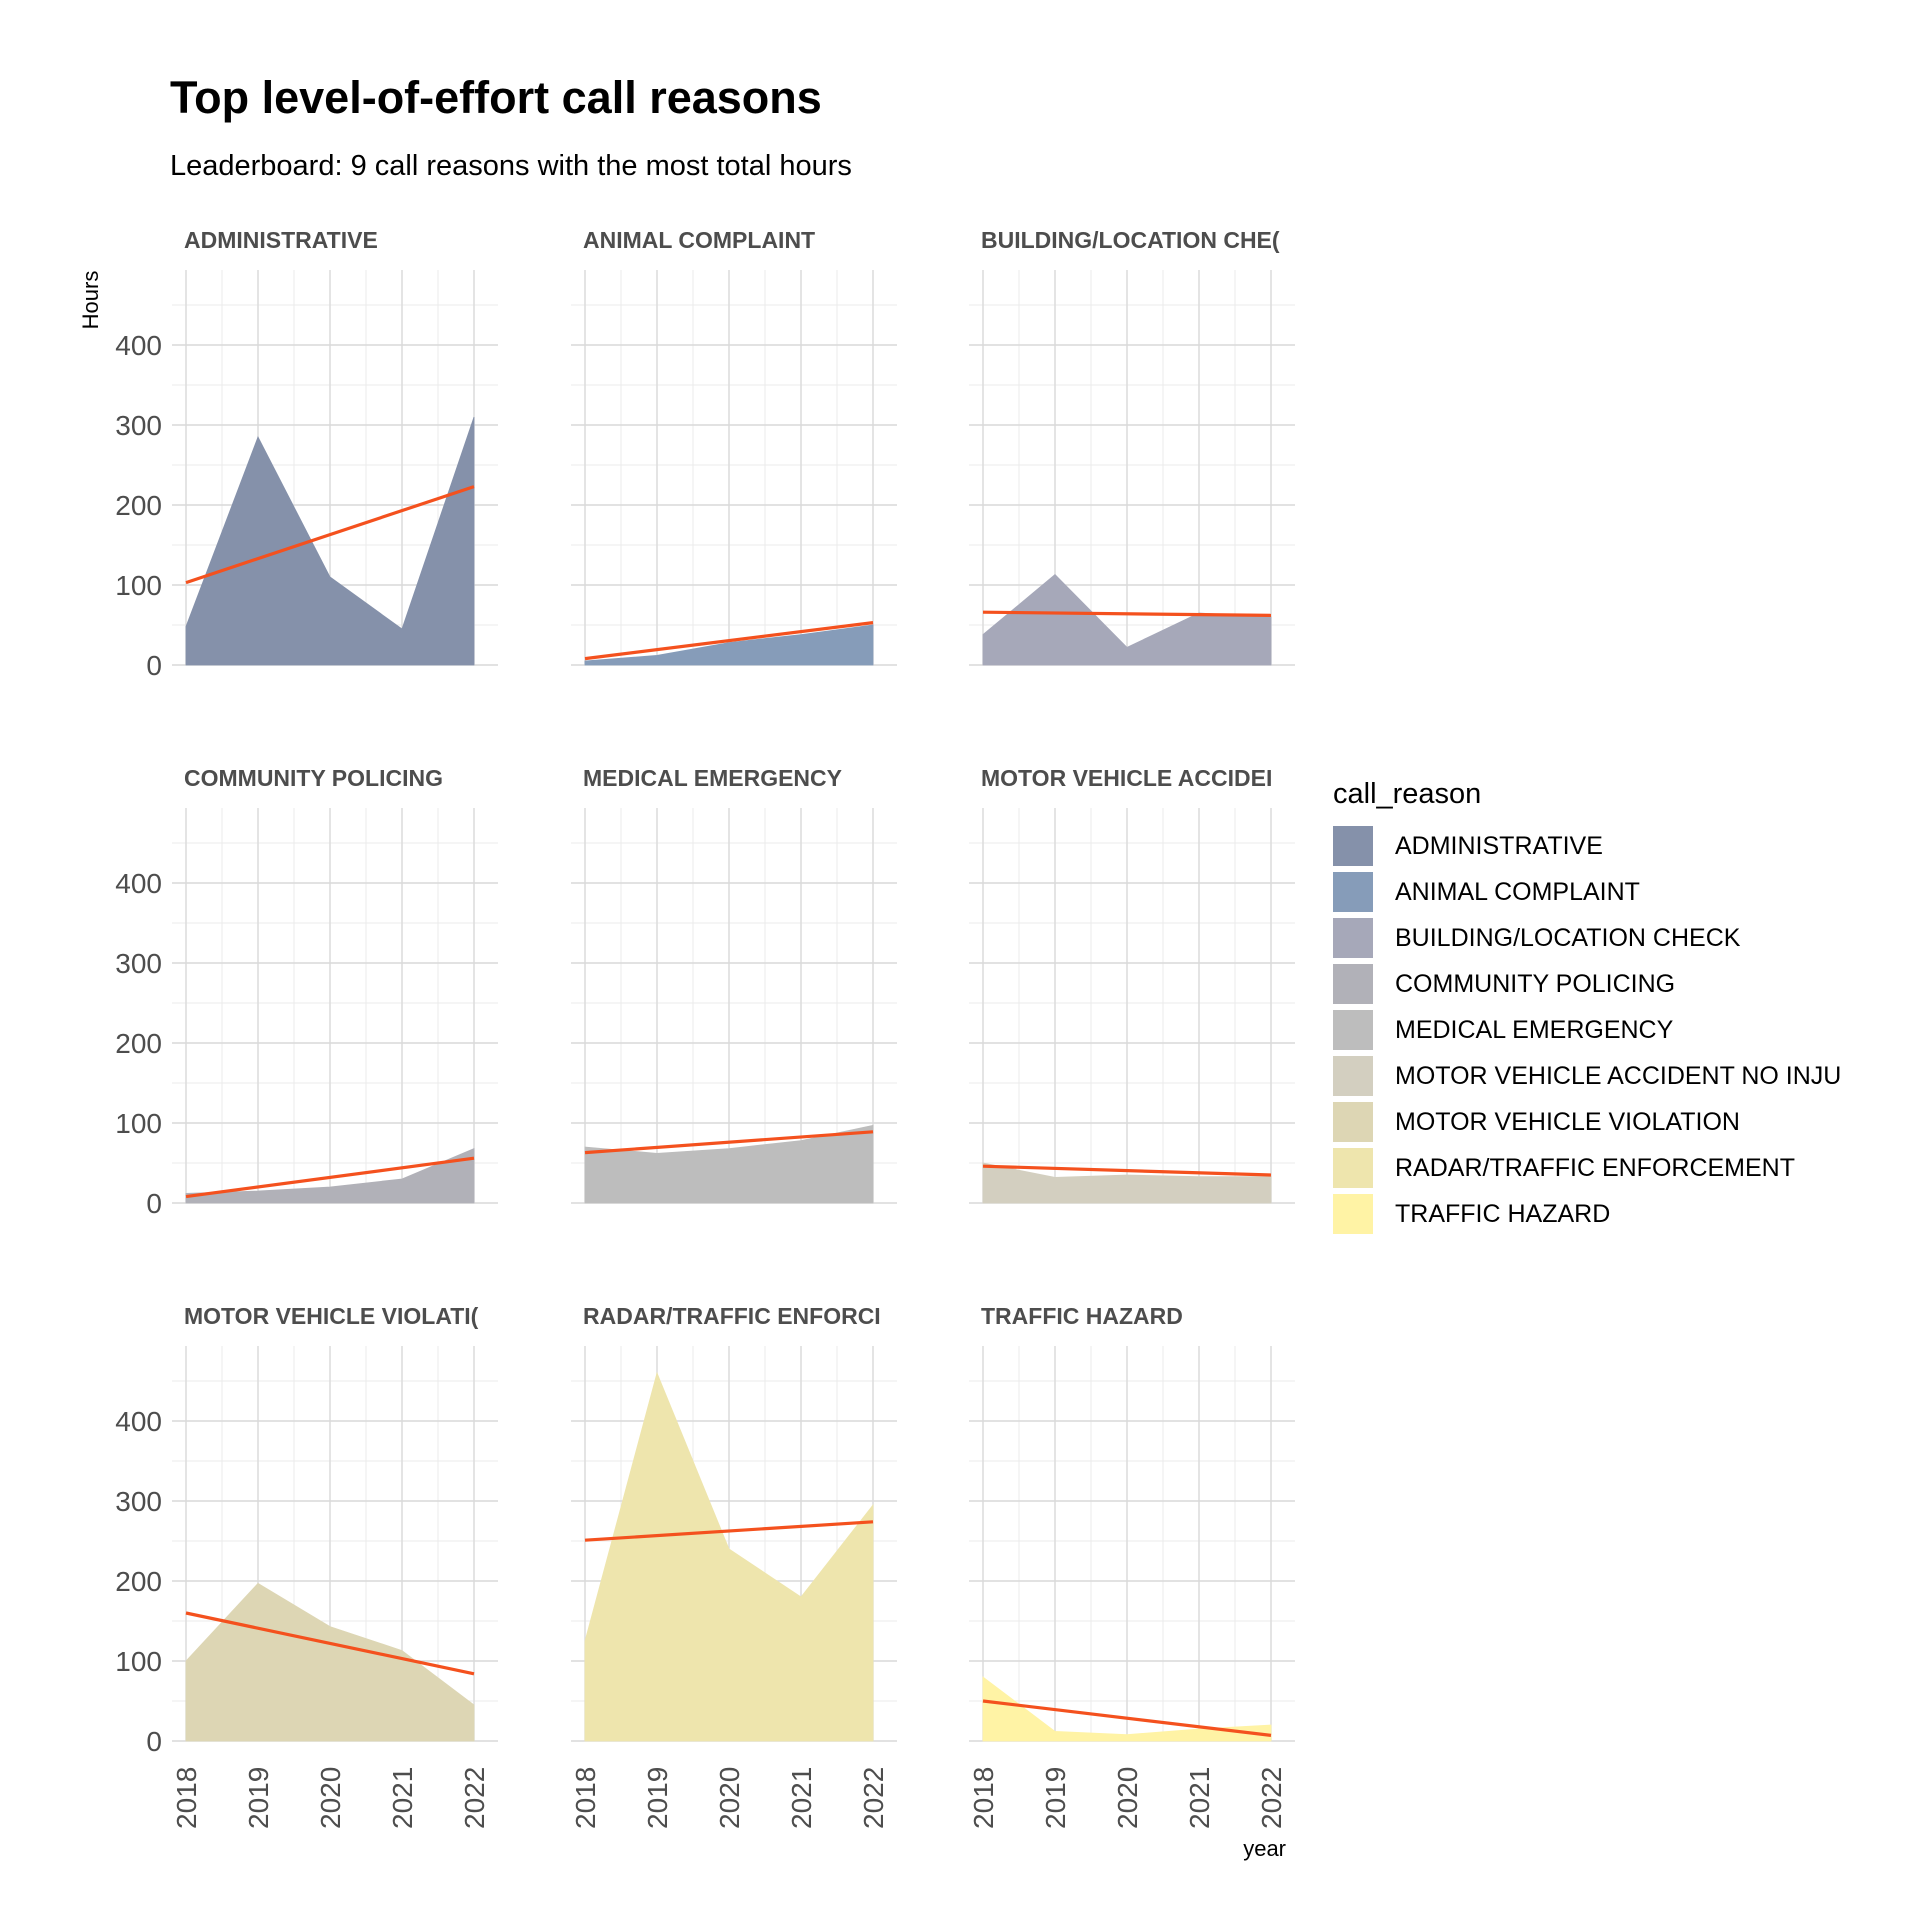 Image resolution: width=1920 pixels, height=1920 pixels. I want to click on legend-item: RADAR/TRAFFIC ENFORCEMENT, so click(1587, 1168).